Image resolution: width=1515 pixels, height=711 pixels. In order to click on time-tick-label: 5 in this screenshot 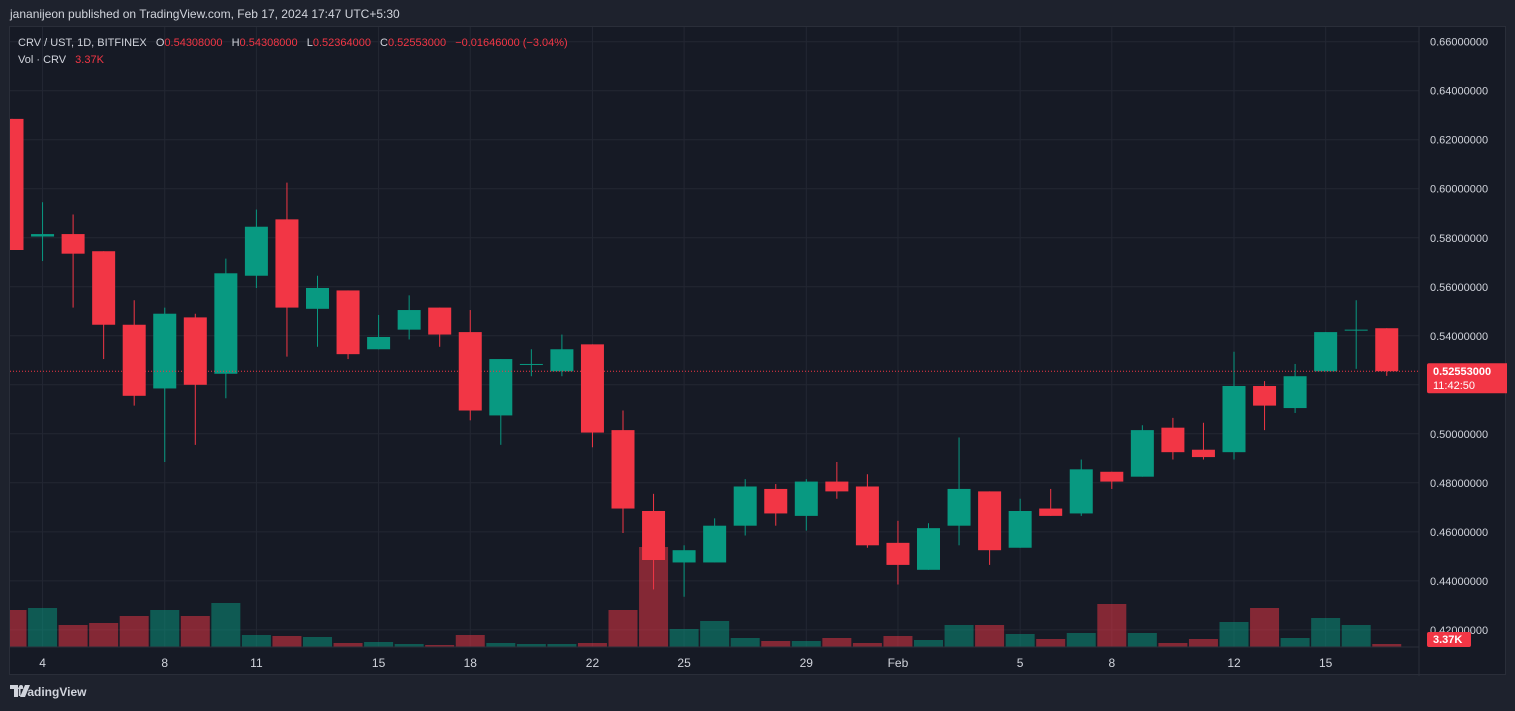, I will do `click(1020, 663)`.